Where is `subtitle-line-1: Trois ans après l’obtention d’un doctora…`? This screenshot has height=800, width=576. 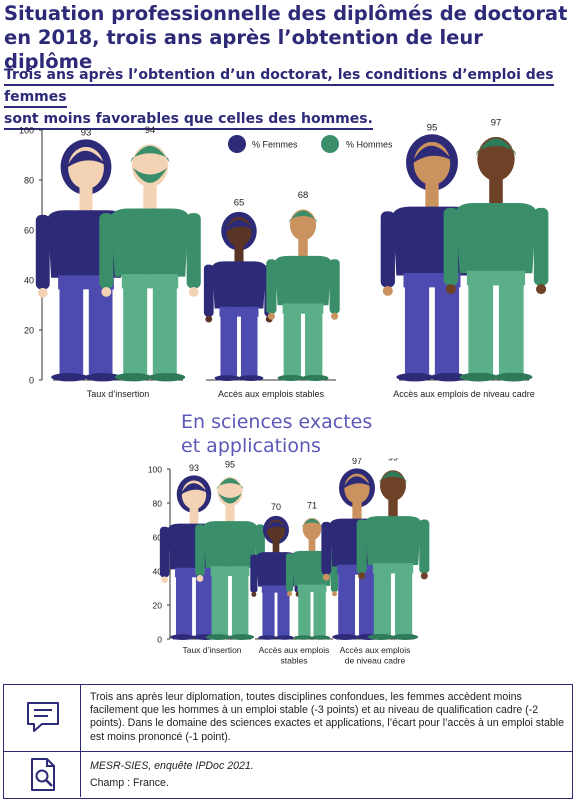 subtitle-line-1: Trois ans après l’obtention d’un doctora… is located at coordinates (279, 87).